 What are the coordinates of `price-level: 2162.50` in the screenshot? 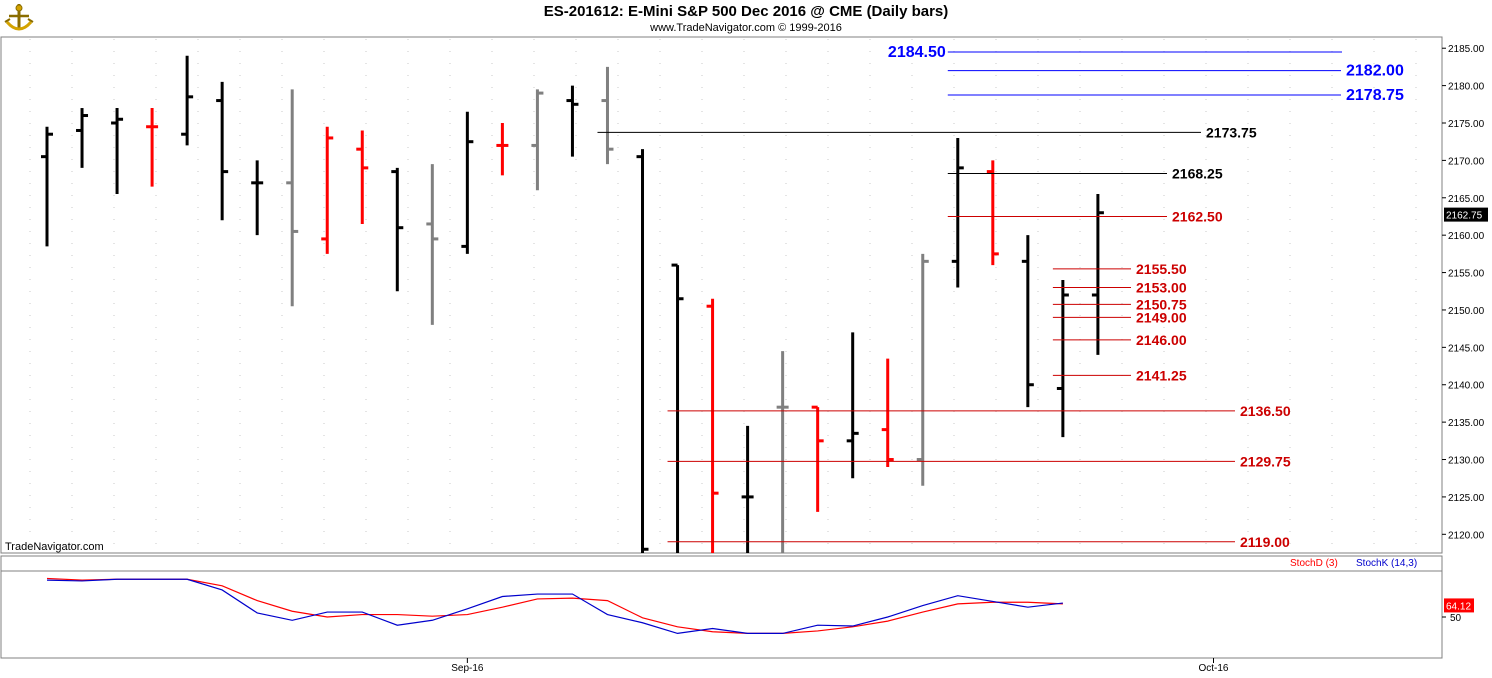 It's located at (1085, 216).